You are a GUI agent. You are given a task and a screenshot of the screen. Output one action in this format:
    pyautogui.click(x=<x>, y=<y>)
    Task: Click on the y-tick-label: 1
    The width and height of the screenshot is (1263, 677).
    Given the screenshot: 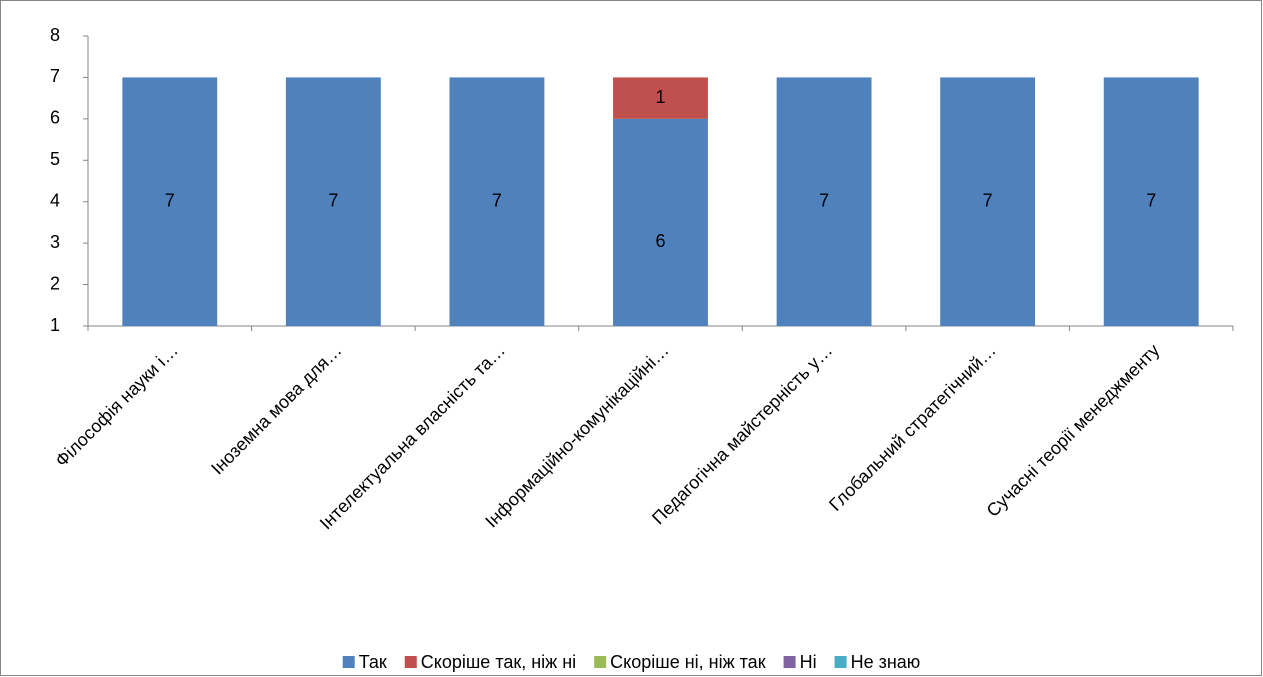 What is the action you would take?
    pyautogui.click(x=55, y=325)
    